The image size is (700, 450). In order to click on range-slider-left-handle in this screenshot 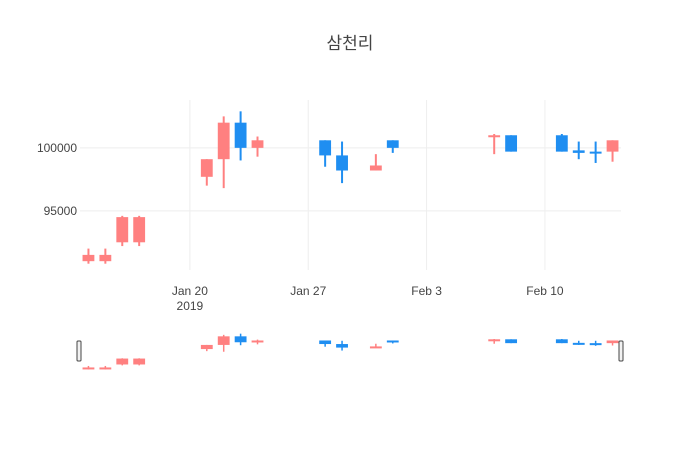, I will do `click(79, 351)`.